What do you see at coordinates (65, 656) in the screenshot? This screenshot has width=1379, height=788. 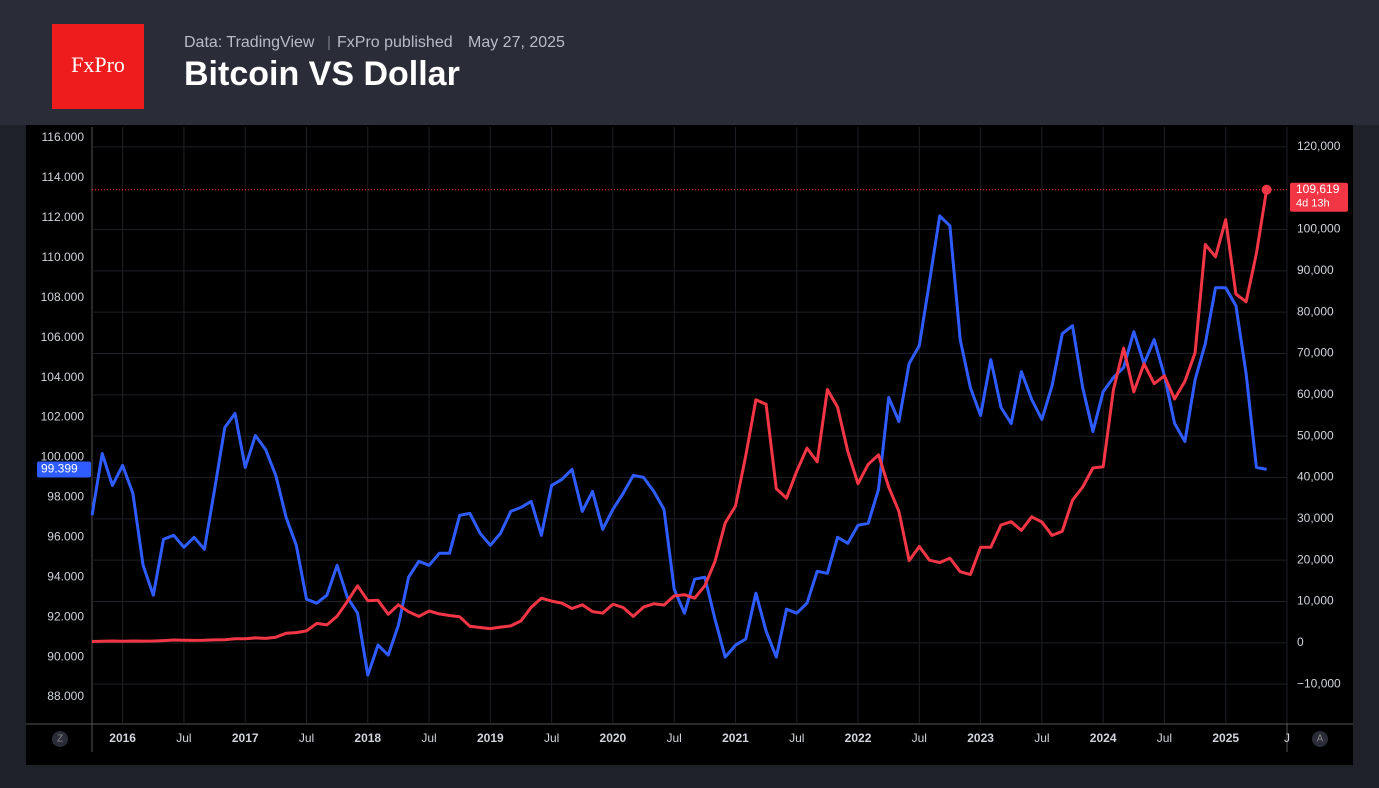 I see `y-tick-label: 90.000` at bounding box center [65, 656].